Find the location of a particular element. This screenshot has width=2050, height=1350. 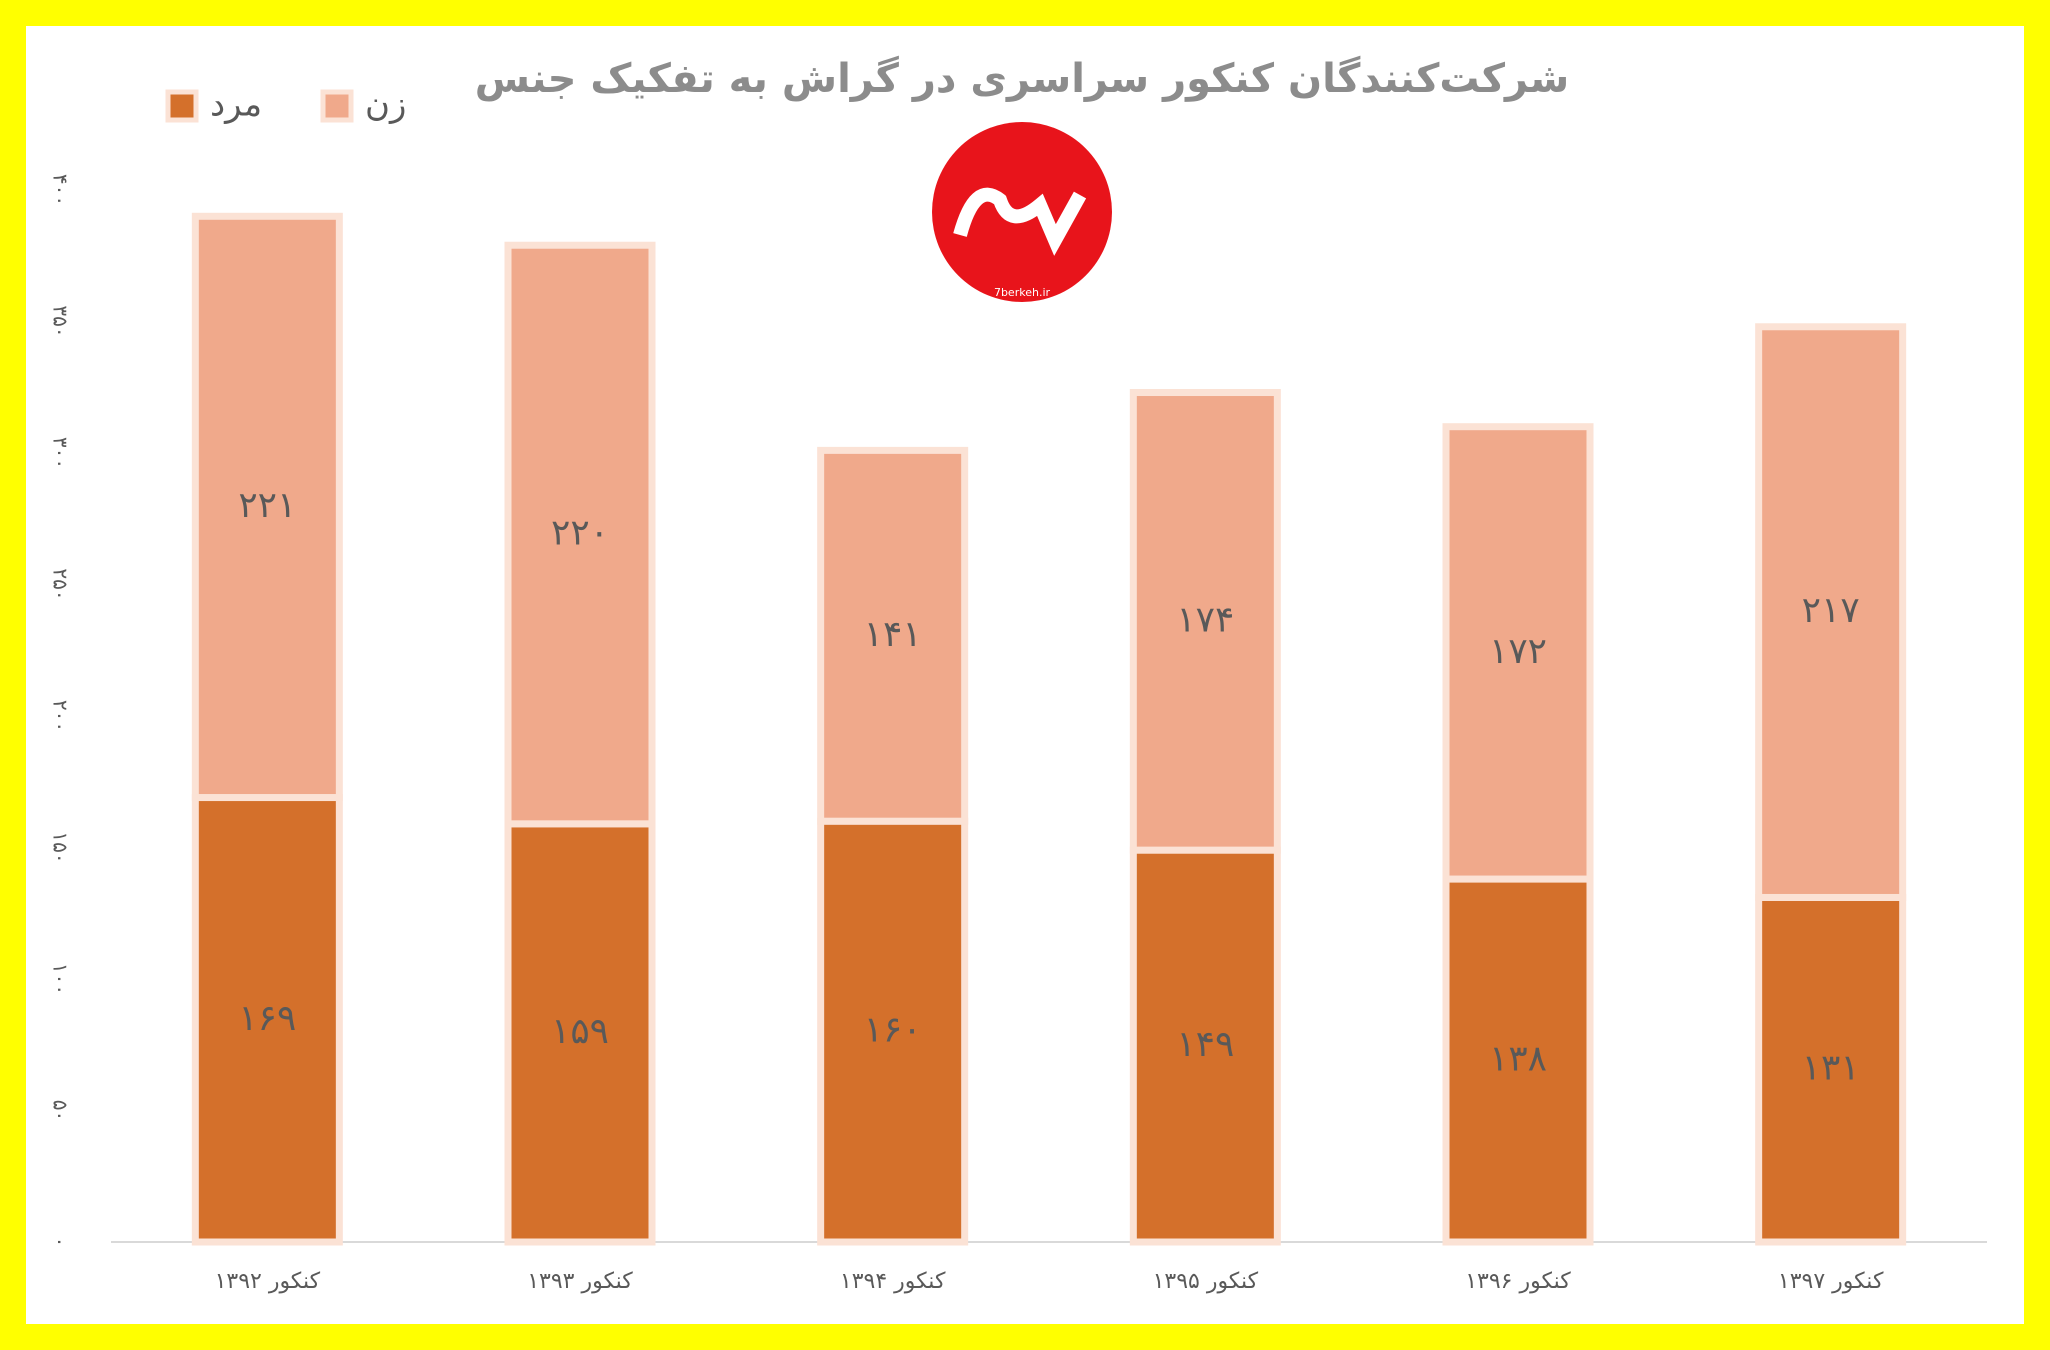

y-tick-label: ۱۰۰ is located at coordinates (61, 979).